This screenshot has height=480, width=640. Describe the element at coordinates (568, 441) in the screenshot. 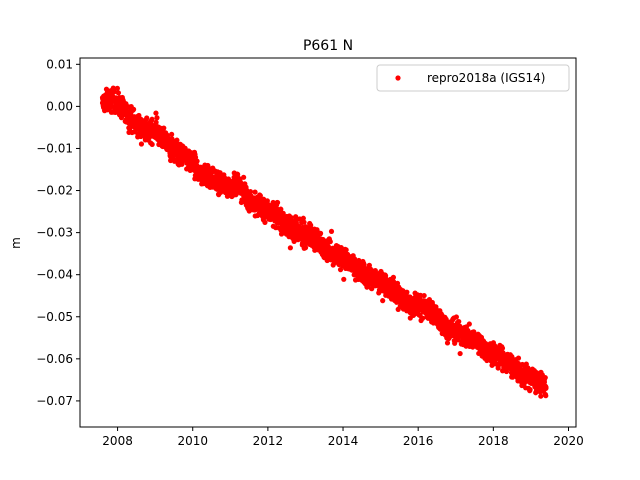

I see `x-tick-label: 2020` at that location.